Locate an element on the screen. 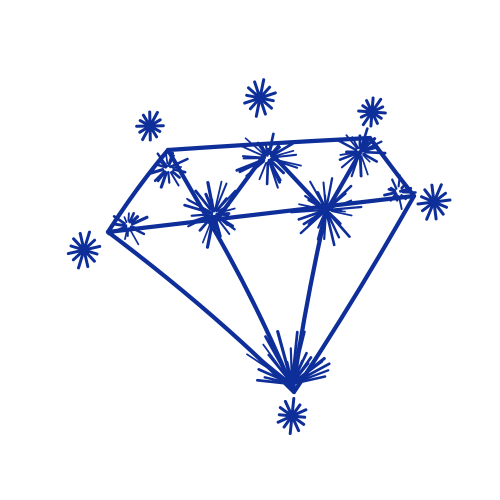 The width and height of the screenshot is (500, 500). sparkle-burst-mid-right is located at coordinates (326, 212).